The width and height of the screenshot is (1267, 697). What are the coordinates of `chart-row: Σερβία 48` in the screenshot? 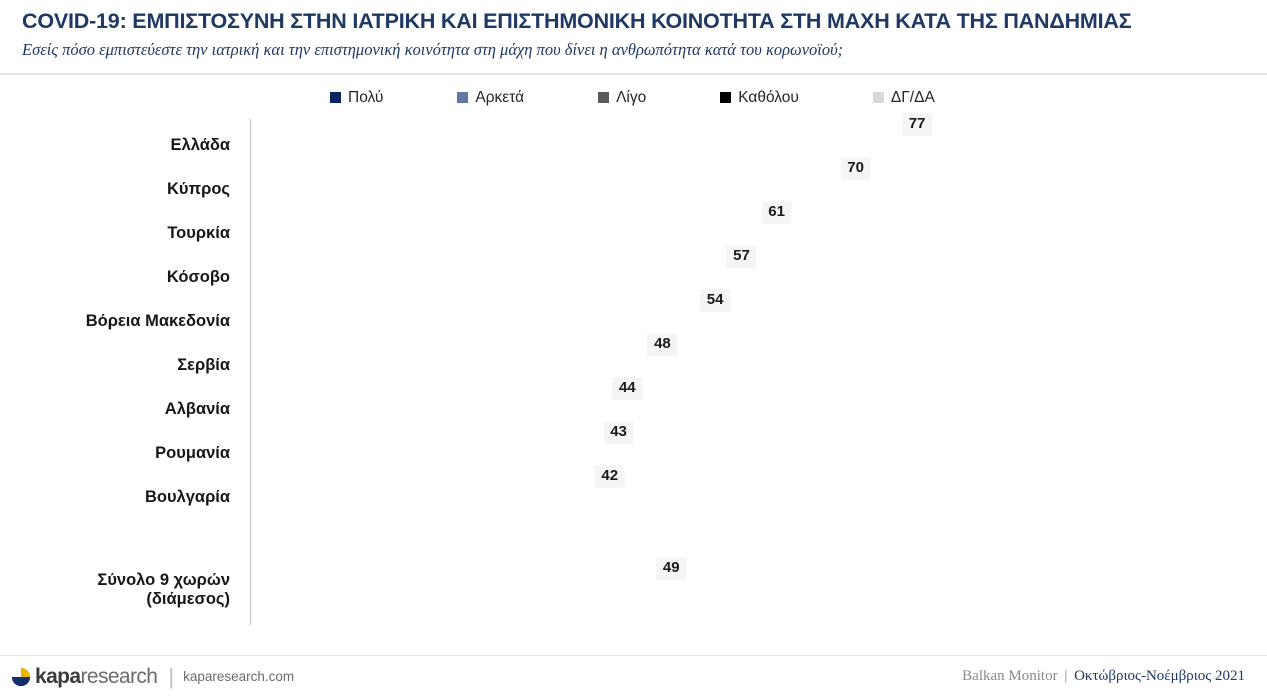 It's located at (633, 359).